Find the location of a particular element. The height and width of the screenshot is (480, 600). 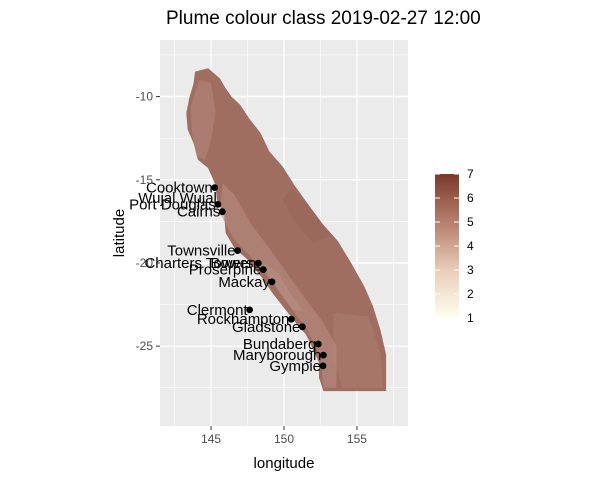

legend-tick-label: 7 is located at coordinates (470, 174).